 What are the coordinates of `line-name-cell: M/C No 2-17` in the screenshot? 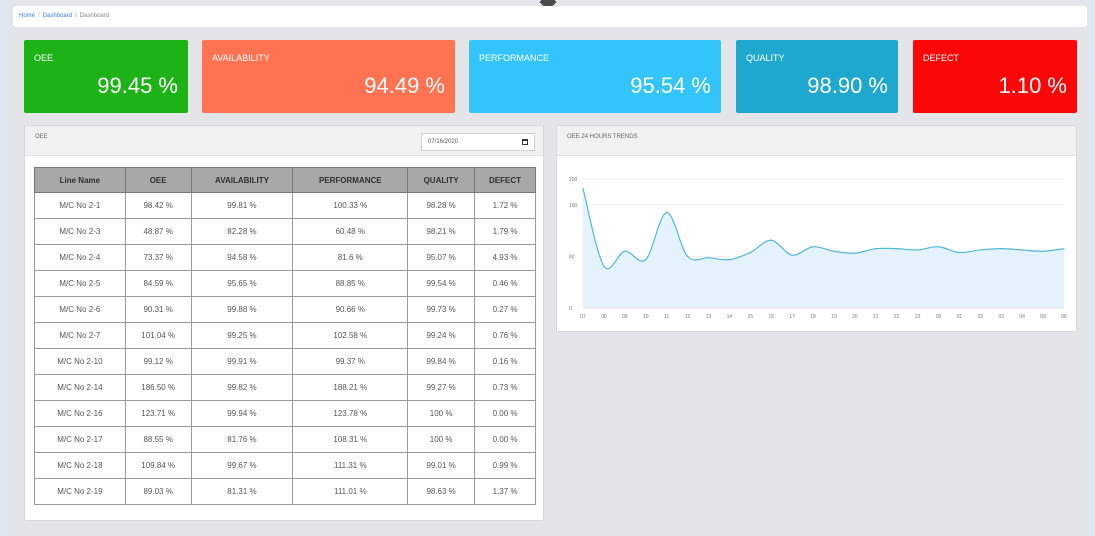 It's located at (80, 439).